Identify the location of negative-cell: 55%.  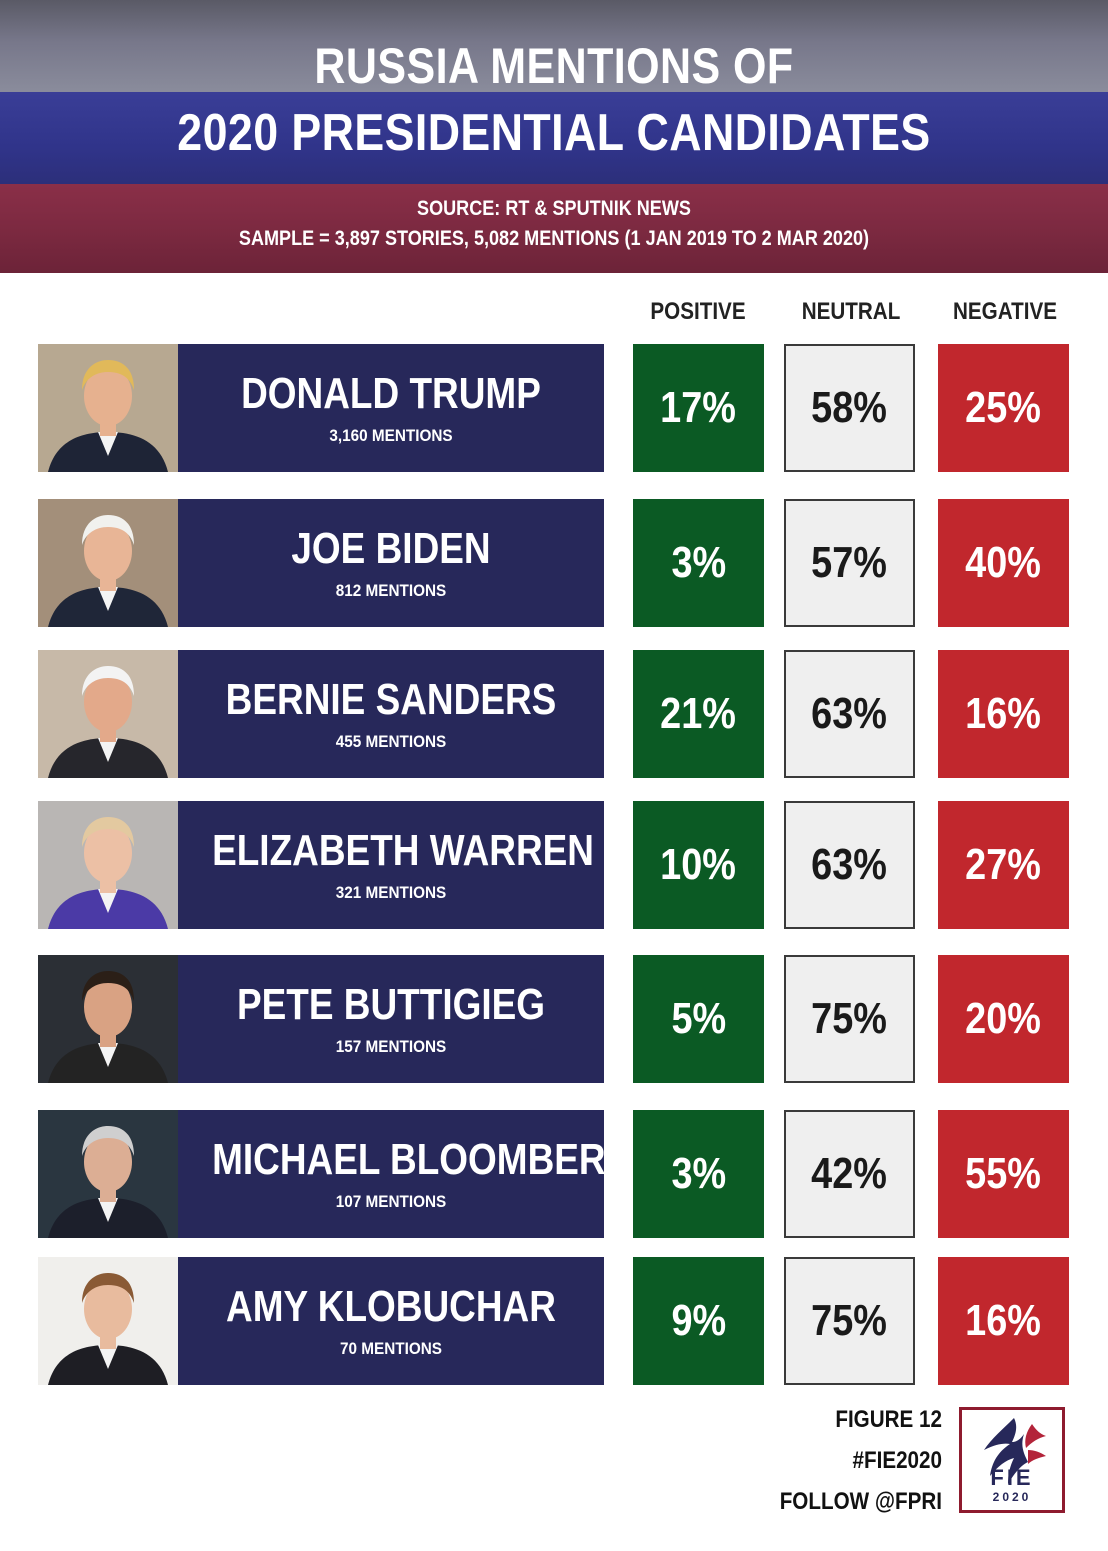
(1003, 1174).